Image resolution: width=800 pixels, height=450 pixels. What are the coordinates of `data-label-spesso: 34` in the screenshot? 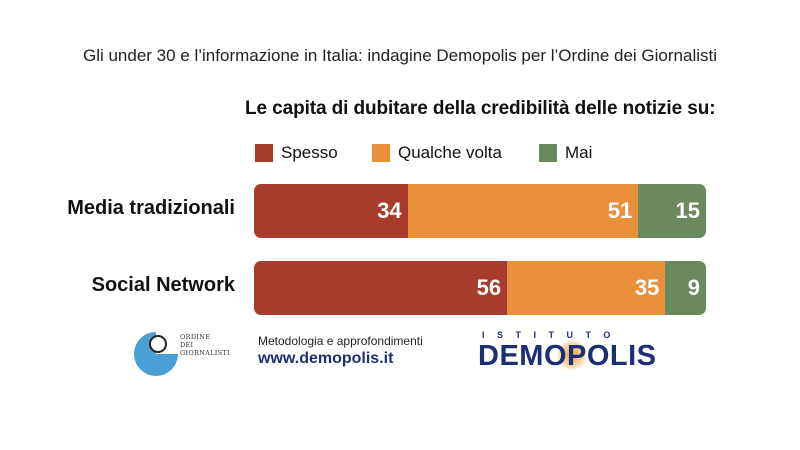 It's located at (389, 210).